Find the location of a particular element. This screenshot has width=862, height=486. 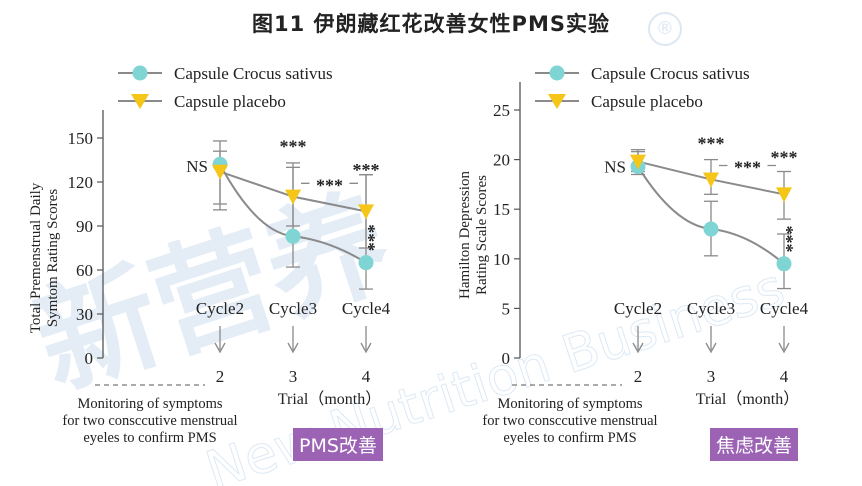

y-tick-label: 30 is located at coordinates (84, 314).